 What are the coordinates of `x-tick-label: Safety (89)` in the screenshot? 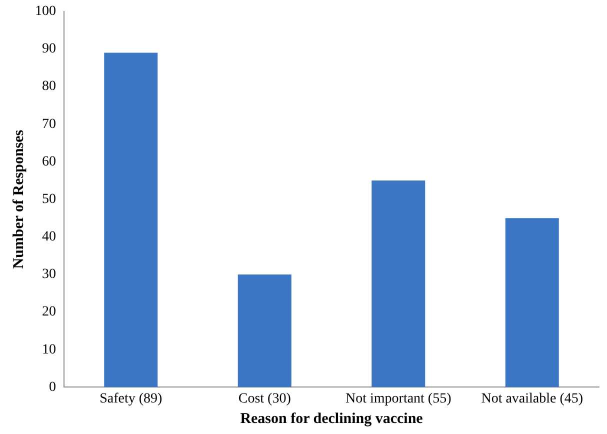 It's located at (131, 398).